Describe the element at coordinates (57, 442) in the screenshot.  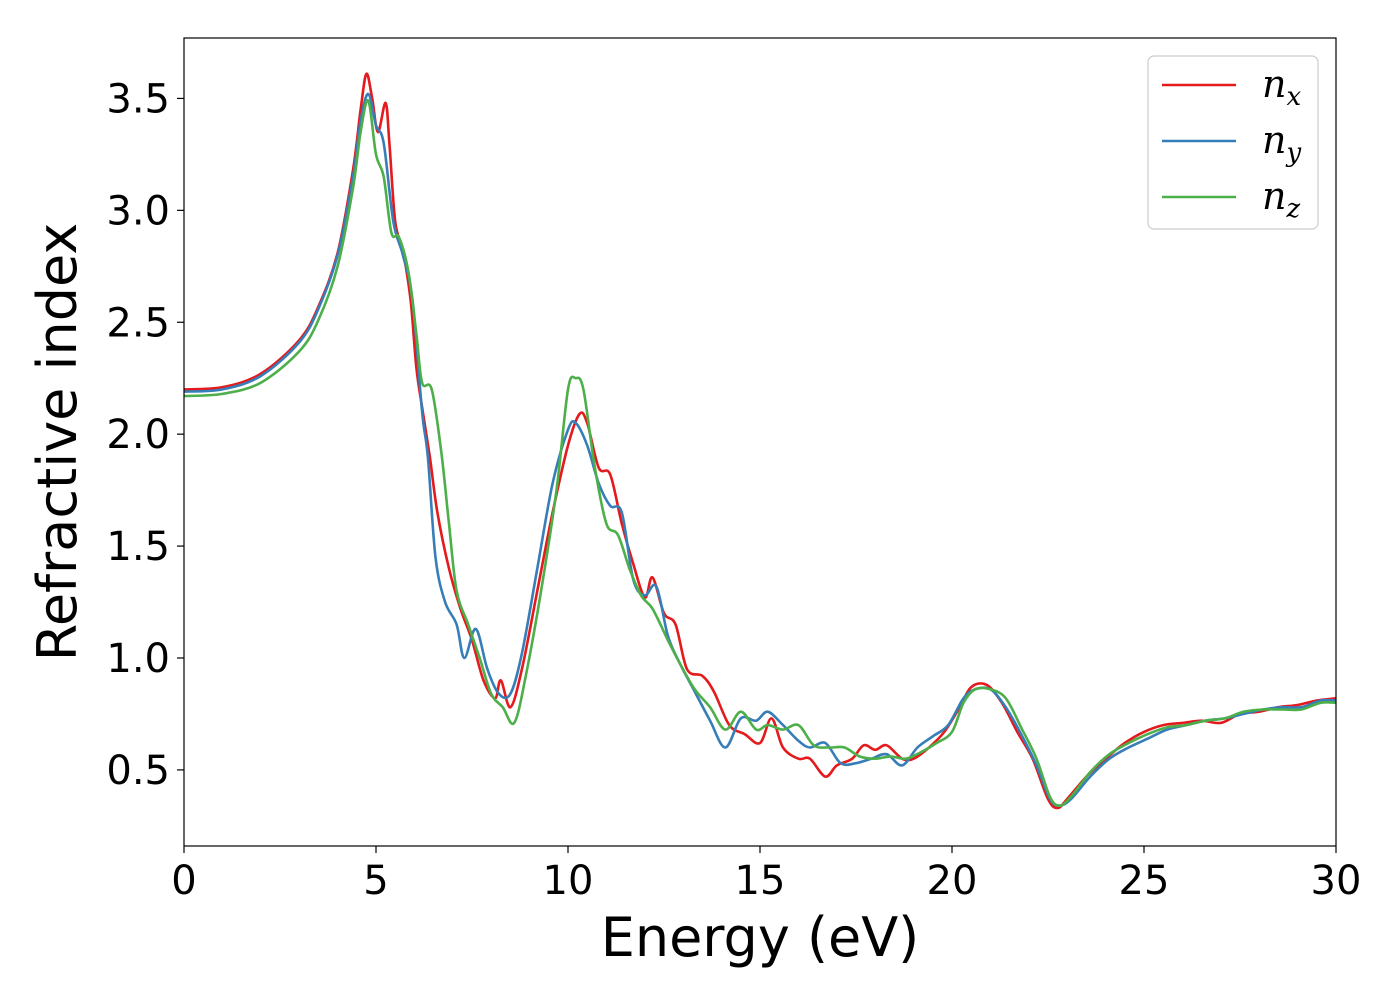
I see `y-axis-title: Refractive index` at that location.